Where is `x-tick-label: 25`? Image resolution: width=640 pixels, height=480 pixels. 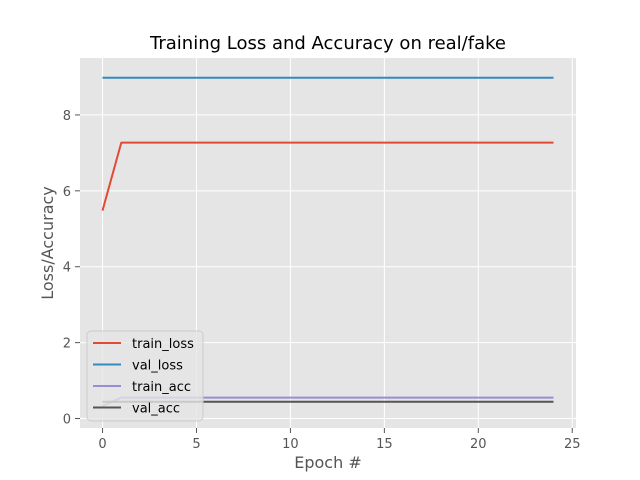 x-tick-label: 25 is located at coordinates (572, 444).